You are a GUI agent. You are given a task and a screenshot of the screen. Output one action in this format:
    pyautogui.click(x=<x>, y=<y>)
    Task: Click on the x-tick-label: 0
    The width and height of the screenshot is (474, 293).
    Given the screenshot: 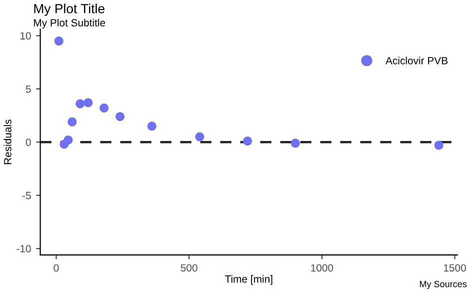 What is the action you would take?
    pyautogui.click(x=56, y=268)
    